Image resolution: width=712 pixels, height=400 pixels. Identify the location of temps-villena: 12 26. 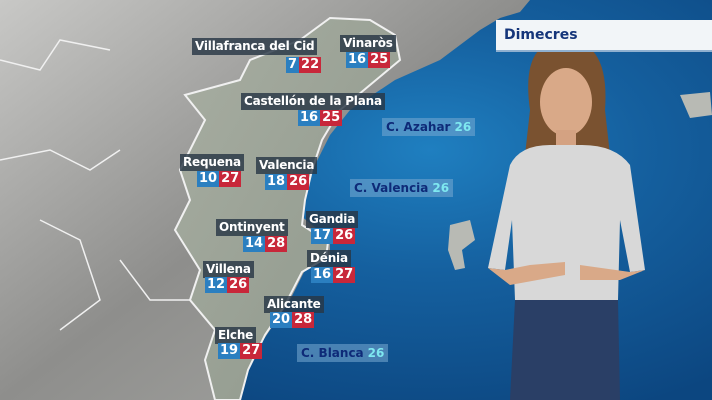
(227, 285).